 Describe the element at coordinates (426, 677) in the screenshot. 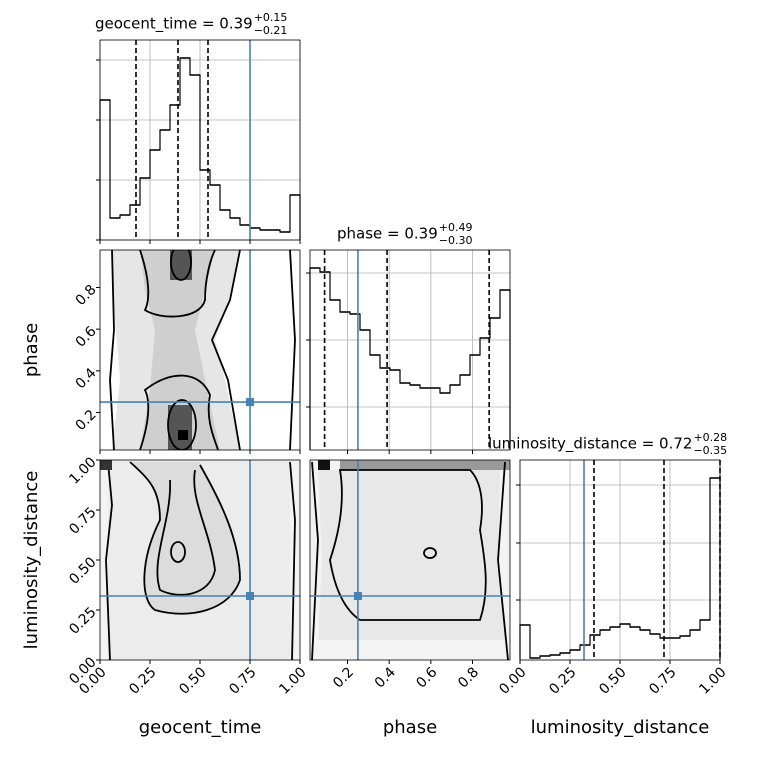

I see `x-tick-label: 0.6` at that location.